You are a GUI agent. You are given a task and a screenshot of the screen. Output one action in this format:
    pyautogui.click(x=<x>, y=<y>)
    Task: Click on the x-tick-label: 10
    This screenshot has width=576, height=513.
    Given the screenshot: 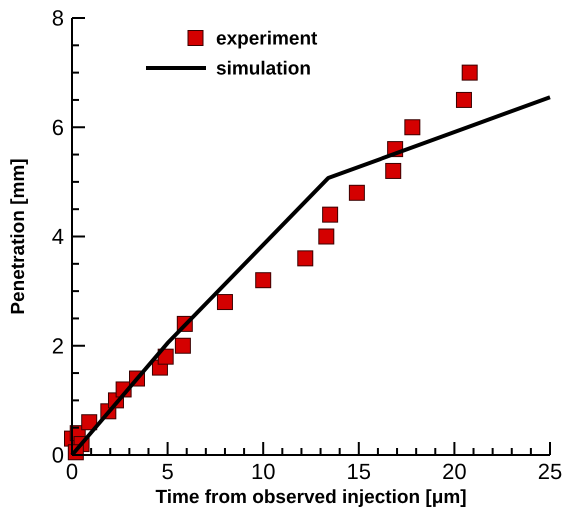 What is the action you would take?
    pyautogui.click(x=263, y=471)
    